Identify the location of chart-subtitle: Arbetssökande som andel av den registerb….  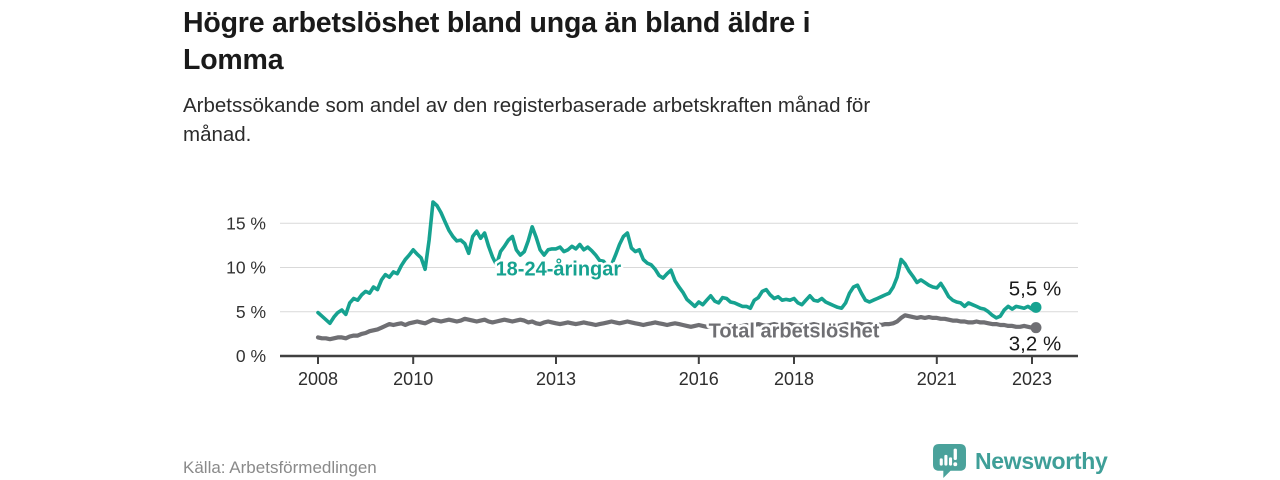
(526, 120).